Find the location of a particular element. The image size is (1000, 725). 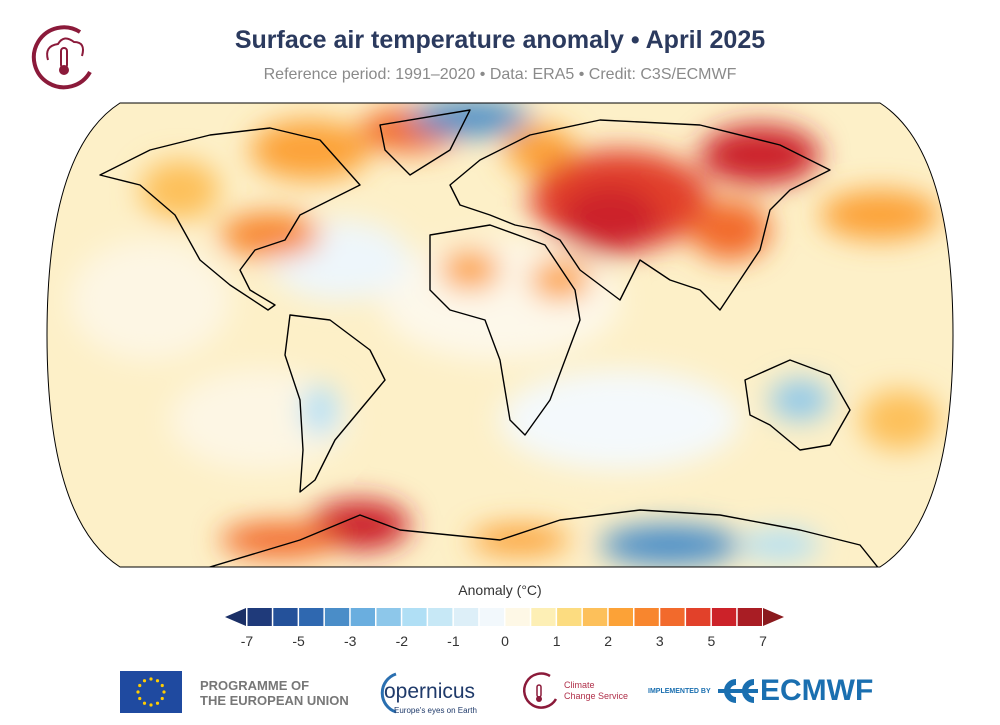

copernicus-wordmark: opernicus is located at coordinates (430, 691).